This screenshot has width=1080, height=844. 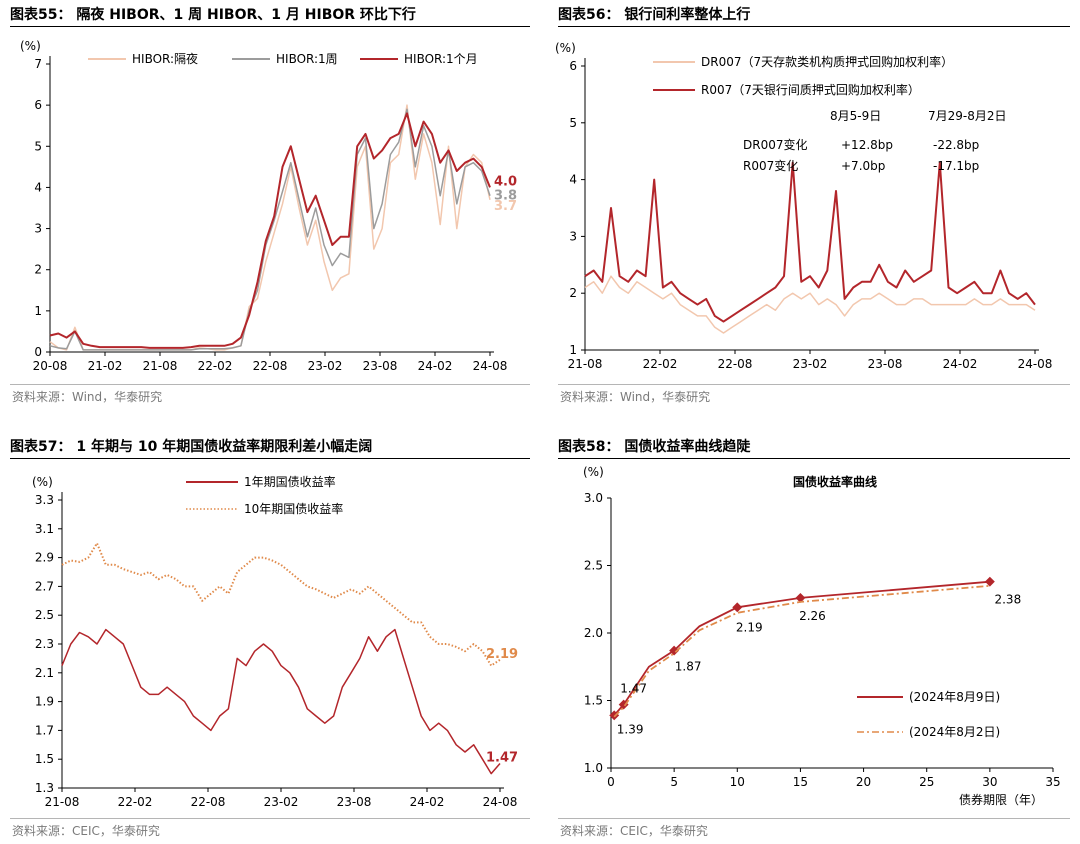 I want to click on chart56-xtick-label: 24-08, so click(x=1035, y=364).